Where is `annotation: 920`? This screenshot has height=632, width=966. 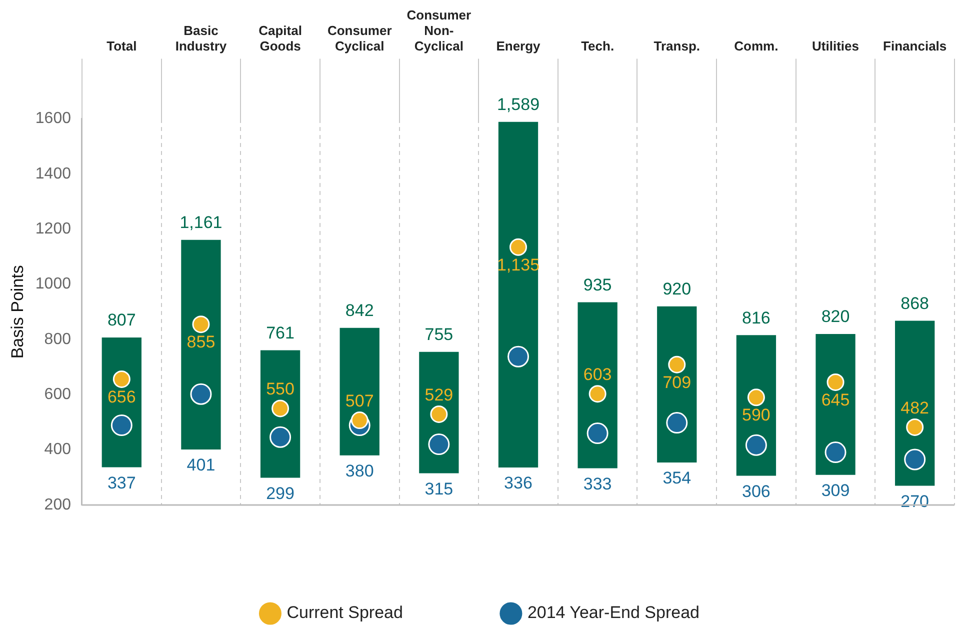
annotation: 920 is located at coordinates (677, 289).